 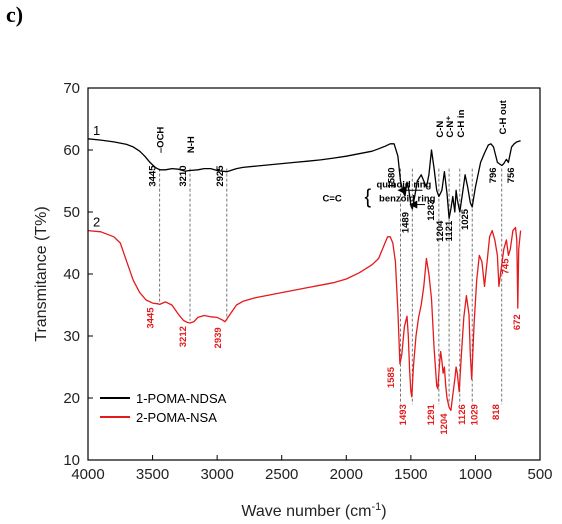 What do you see at coordinates (496, 412) in the screenshot?
I see `peak-label-red-9: 818` at bounding box center [496, 412].